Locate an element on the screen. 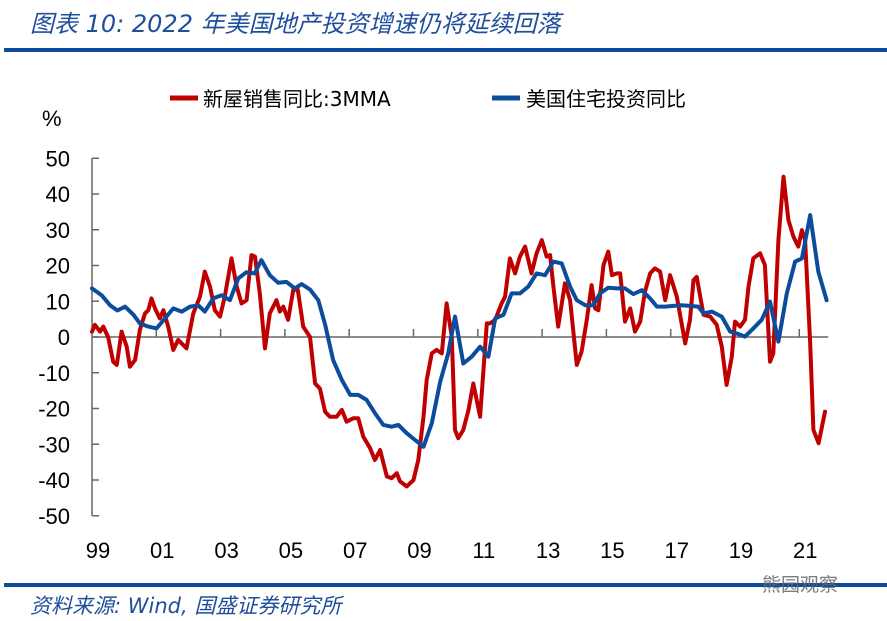 This screenshot has width=887, height=621. x-tick-label: 07 is located at coordinates (355, 550).